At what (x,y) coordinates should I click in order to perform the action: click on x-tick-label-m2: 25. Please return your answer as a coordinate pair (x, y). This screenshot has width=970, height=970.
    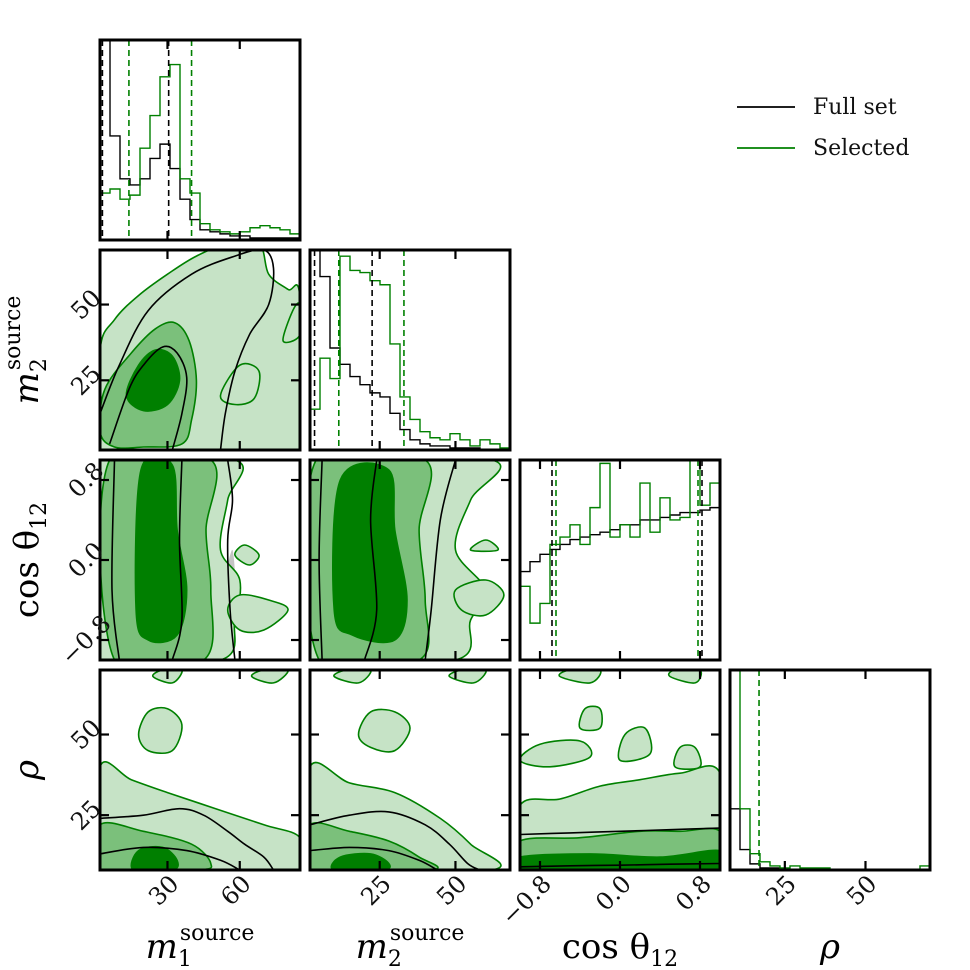
    Looking at the image, I should click on (375, 890).